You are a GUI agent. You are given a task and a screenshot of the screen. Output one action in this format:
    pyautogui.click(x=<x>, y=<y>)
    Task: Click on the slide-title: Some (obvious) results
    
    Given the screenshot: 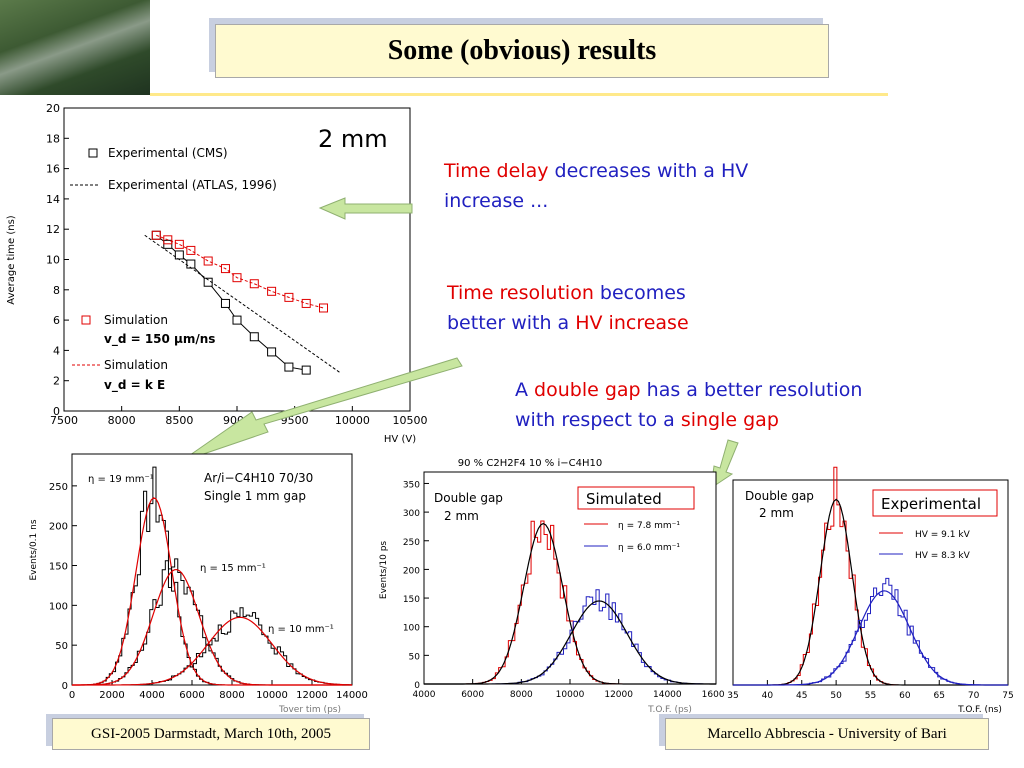 What is the action you would take?
    pyautogui.click(x=522, y=50)
    